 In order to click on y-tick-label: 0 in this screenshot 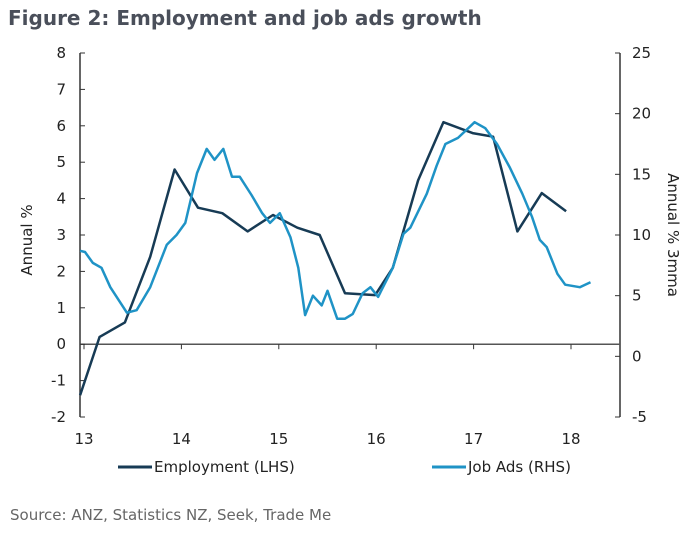, I will do `click(61, 344)`.